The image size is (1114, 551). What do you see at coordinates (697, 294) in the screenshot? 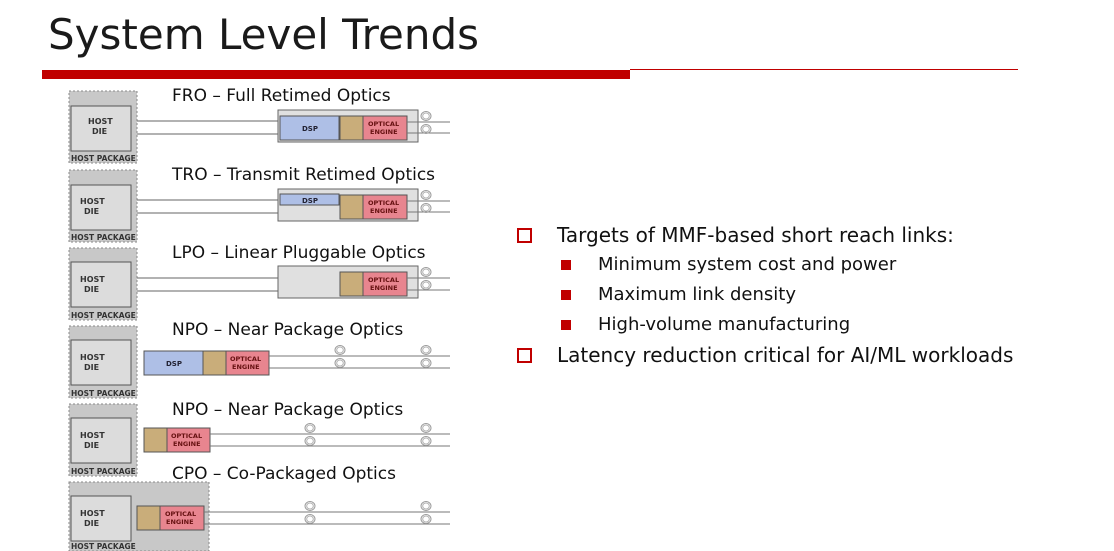
I see `sub-bullet-text: Maximum link density` at bounding box center [697, 294].